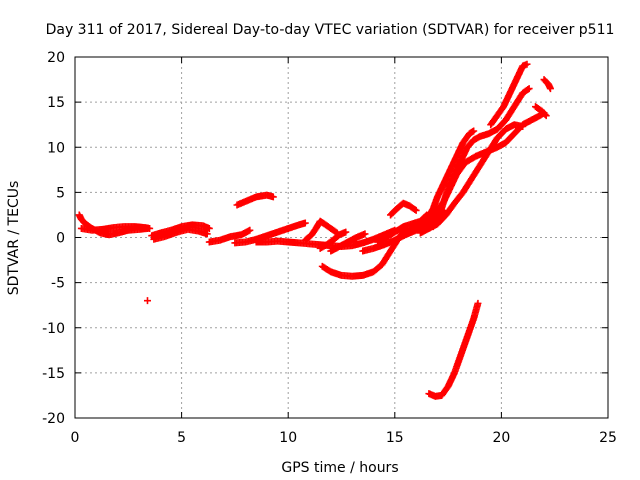 The image size is (640, 480). Describe the element at coordinates (181, 438) in the screenshot. I see `x-tick-label: 5` at that location.